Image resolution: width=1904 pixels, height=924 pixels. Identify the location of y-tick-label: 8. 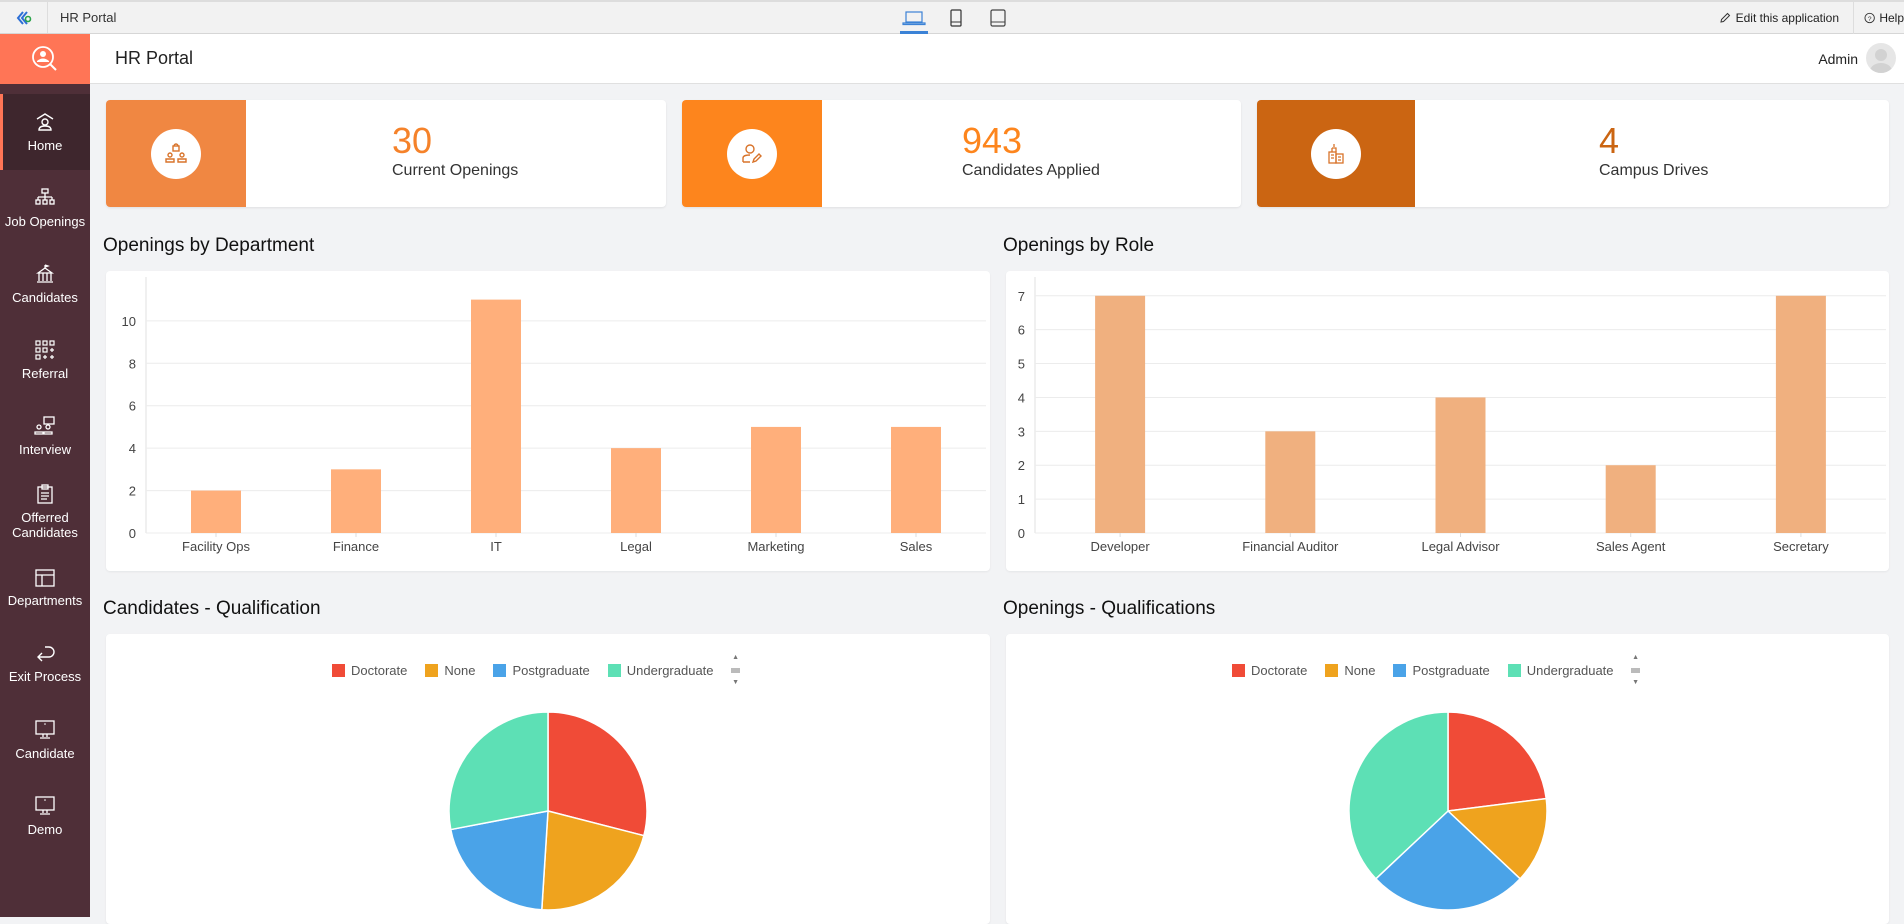
(132, 363).